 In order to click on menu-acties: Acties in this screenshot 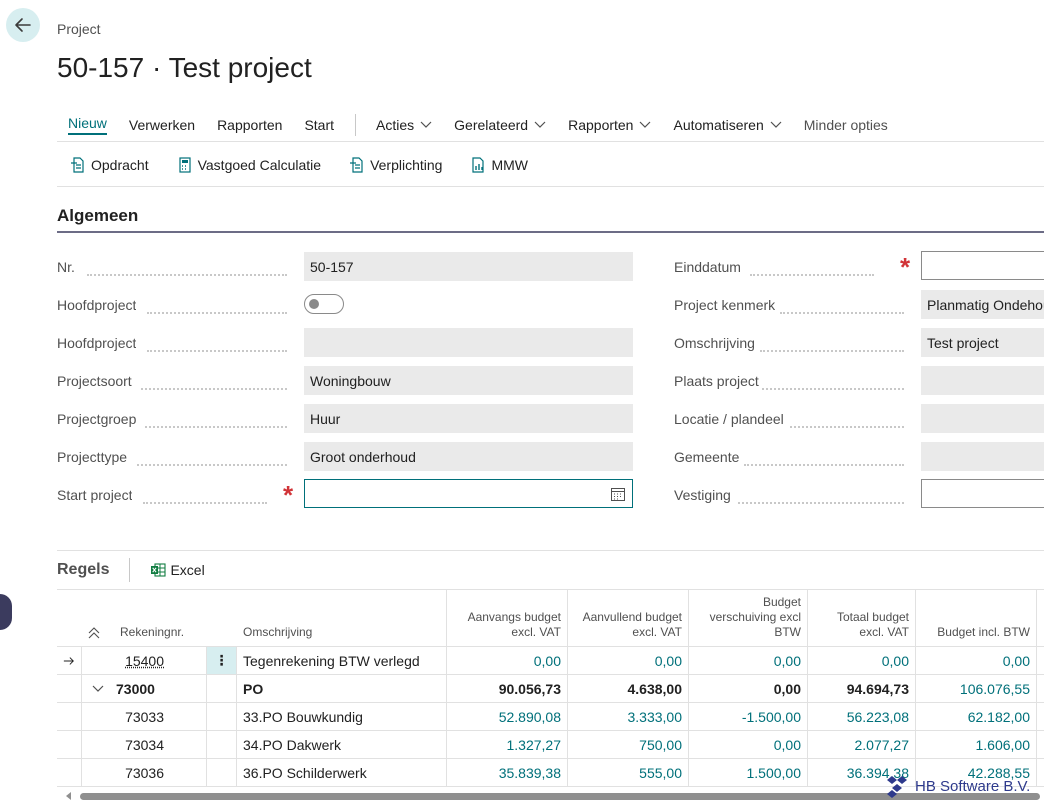, I will do `click(404, 124)`.